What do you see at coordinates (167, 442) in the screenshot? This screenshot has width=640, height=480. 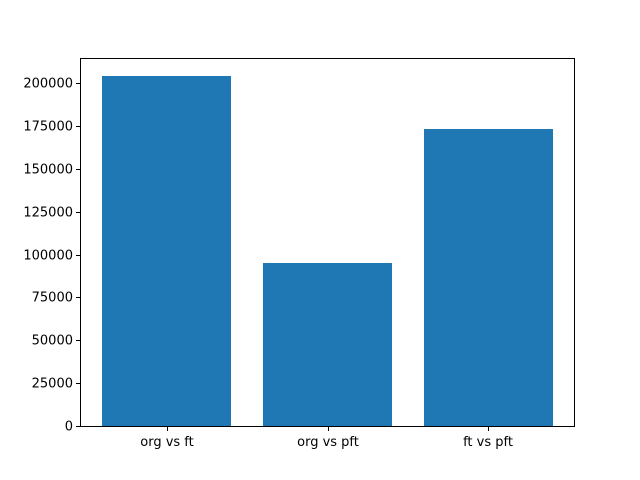 I see `x-tick-label: org vs ft` at bounding box center [167, 442].